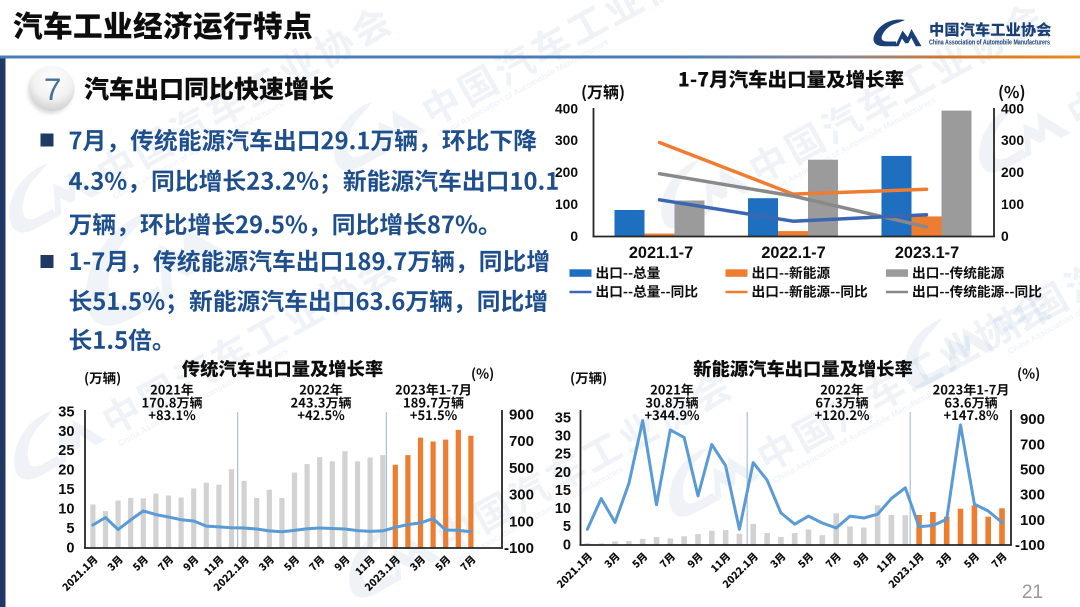 Image resolution: width=1080 pixels, height=607 pixels. I want to click on svg-text: 21, so click(1032, 592).